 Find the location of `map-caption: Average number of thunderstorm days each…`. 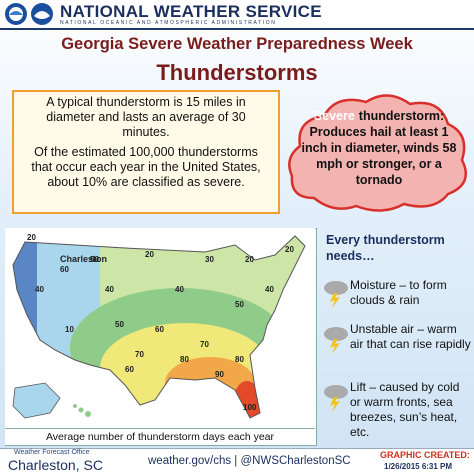

map-caption: Average number of thunderstorm days each… is located at coordinates (160, 436).